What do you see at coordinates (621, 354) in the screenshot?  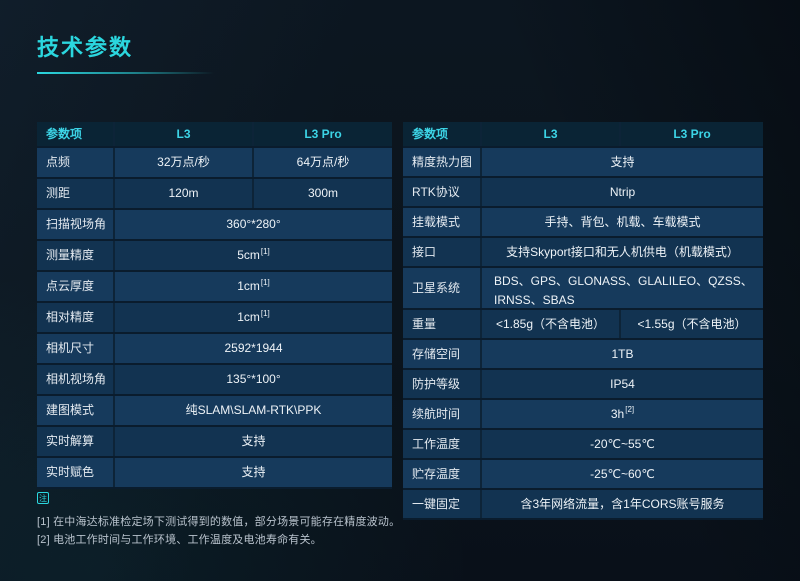 I see `row-value: 1TB` at bounding box center [621, 354].